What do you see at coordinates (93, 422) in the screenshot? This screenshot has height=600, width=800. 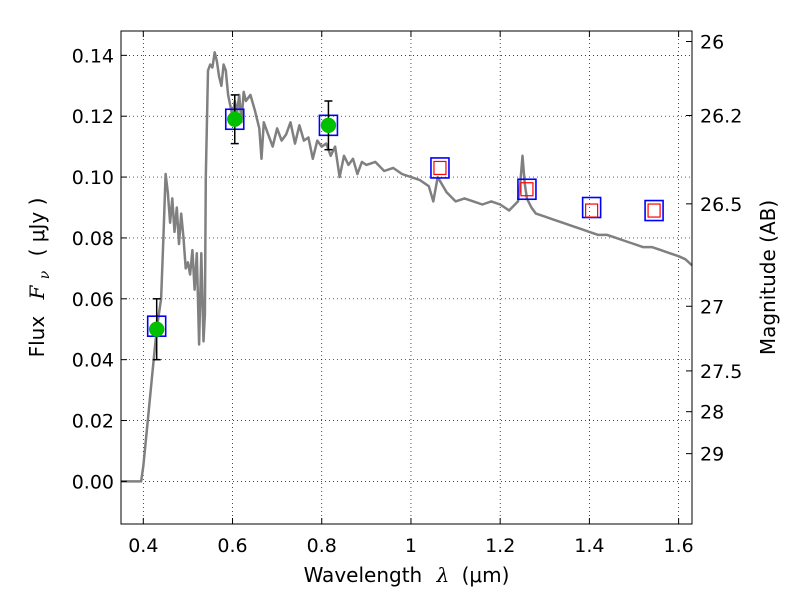 I see `y-tick-label: 0.02` at bounding box center [93, 422].